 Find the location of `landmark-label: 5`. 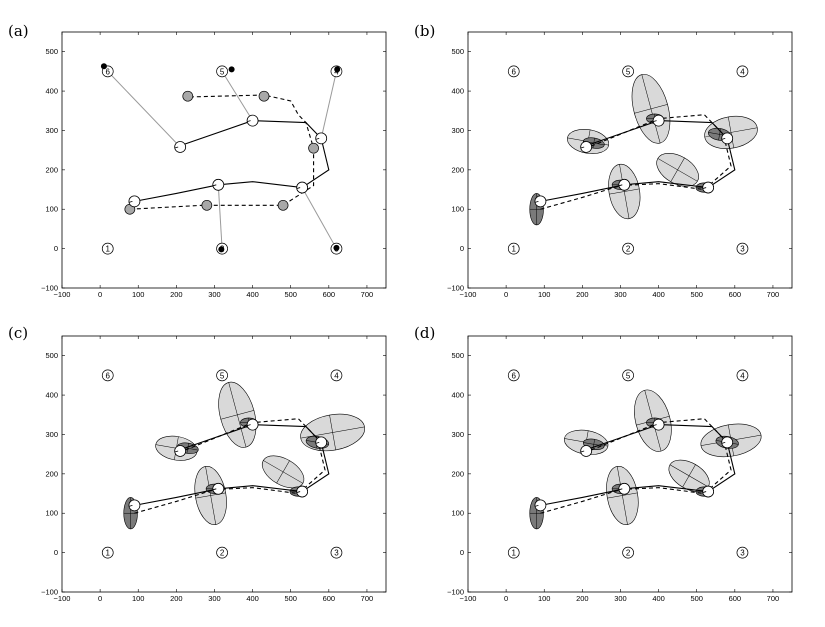

landmark-label: 5 is located at coordinates (222, 71).